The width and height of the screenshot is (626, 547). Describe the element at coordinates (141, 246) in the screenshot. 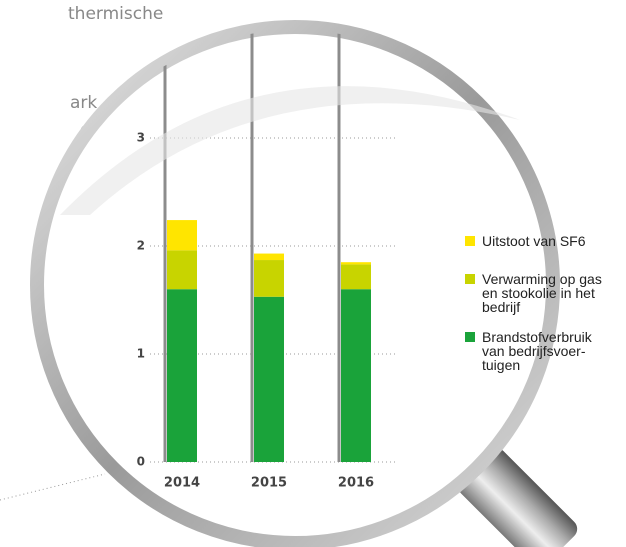

I see `y-tick-label: 2` at that location.